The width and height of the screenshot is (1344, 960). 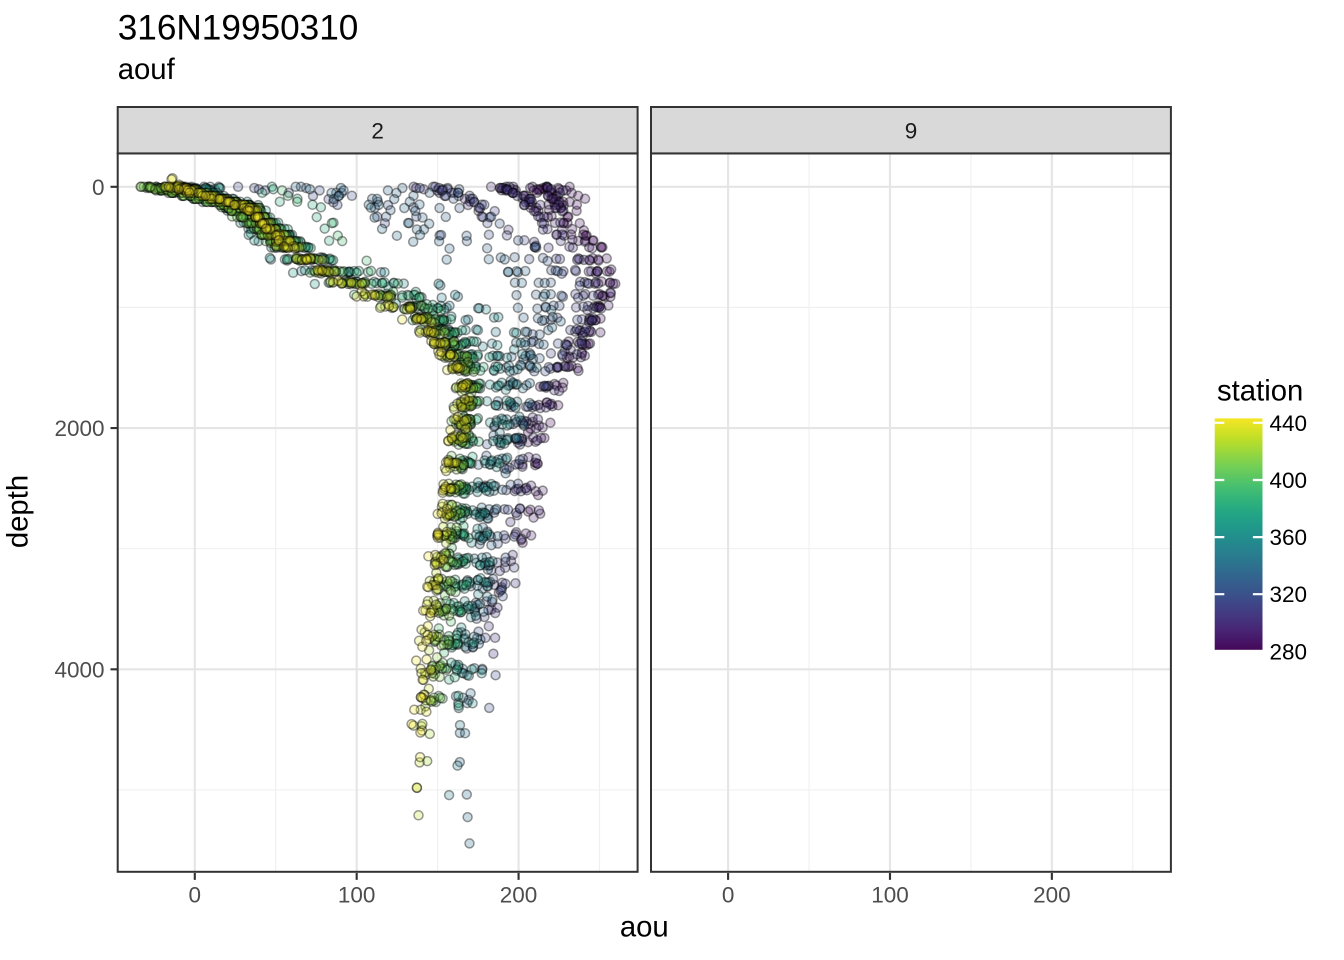 What do you see at coordinates (1289, 594) in the screenshot?
I see `svg-text: 320` at bounding box center [1289, 594].